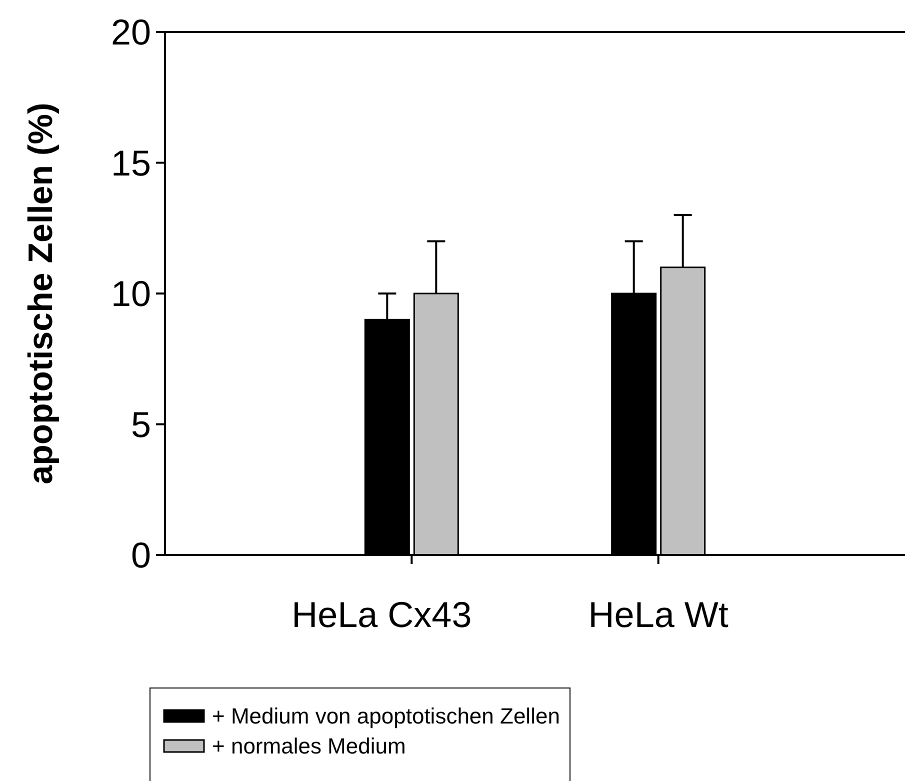 Image resolution: width=905 pixels, height=781 pixels. I want to click on legend-label: + Medium von apoptotischen Zellen, so click(386, 716).